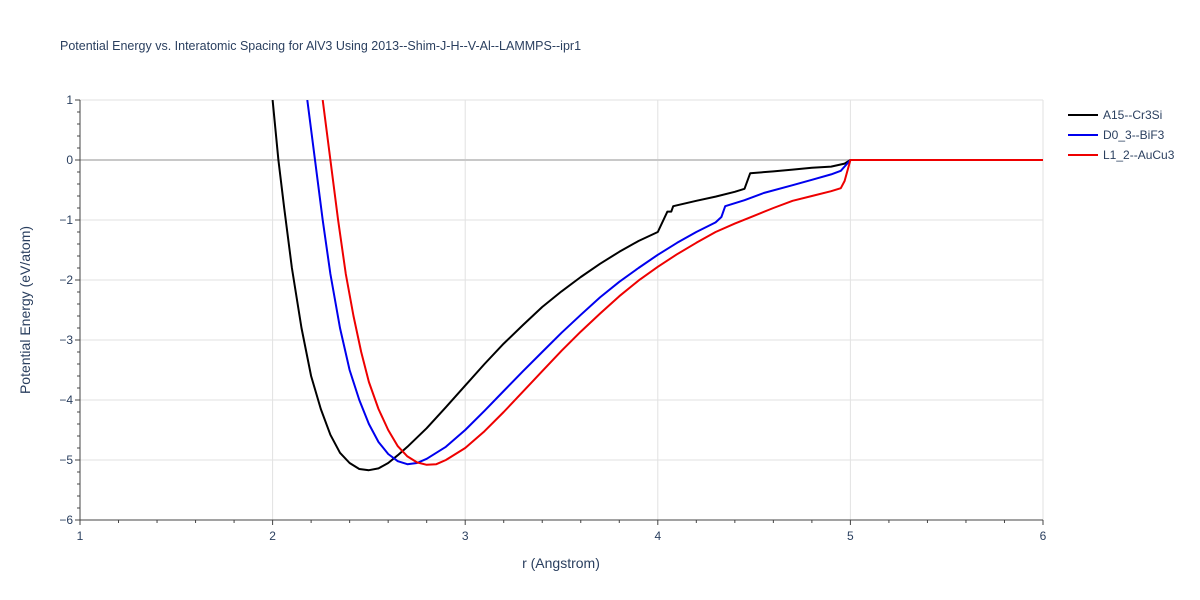 This screenshot has width=1200, height=600. What do you see at coordinates (66, 220) in the screenshot?
I see `y-tick-label: −1` at bounding box center [66, 220].